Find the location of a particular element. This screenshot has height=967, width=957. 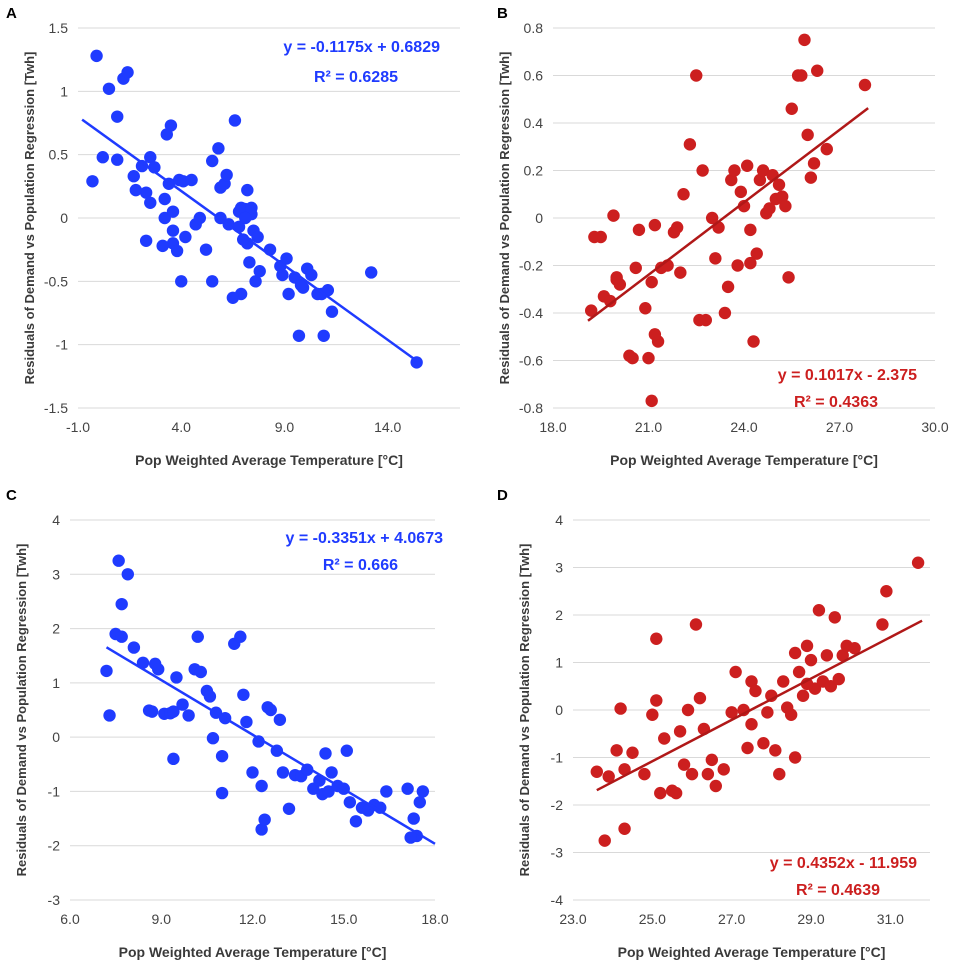

chart-1-xtick-label: 30.0 is located at coordinates (934, 427).